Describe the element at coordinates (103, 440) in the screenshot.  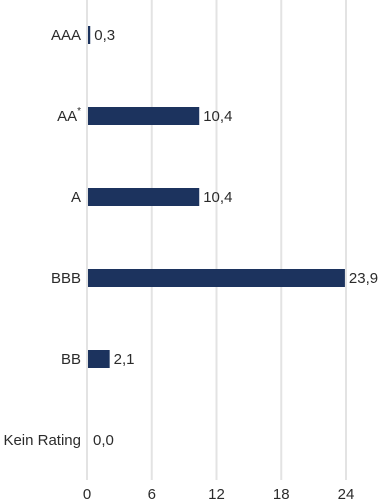
I see `value-label-kein-rating: 0,0` at that location.